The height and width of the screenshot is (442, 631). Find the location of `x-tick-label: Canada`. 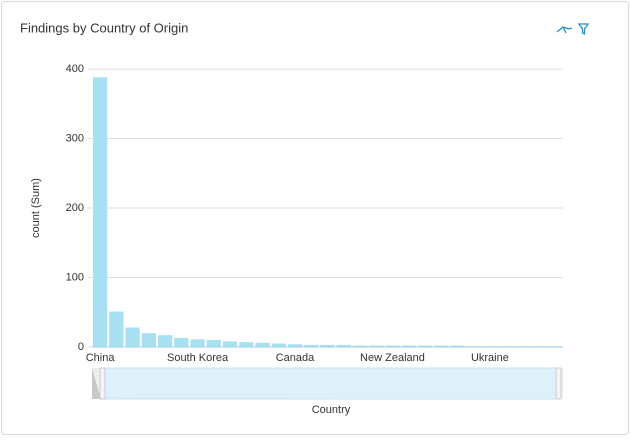

x-tick-label: Canada is located at coordinates (295, 358).